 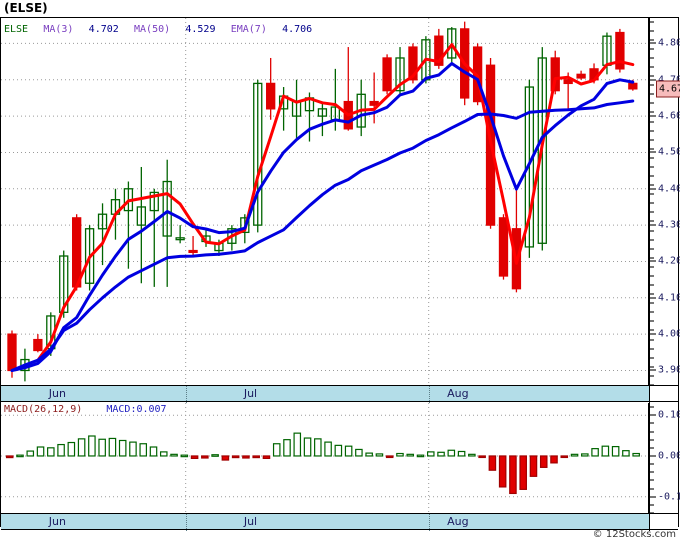 What do you see at coordinates (297, 29) in the screenshot?
I see `legend-ema7-value: 4.706` at bounding box center [297, 29].